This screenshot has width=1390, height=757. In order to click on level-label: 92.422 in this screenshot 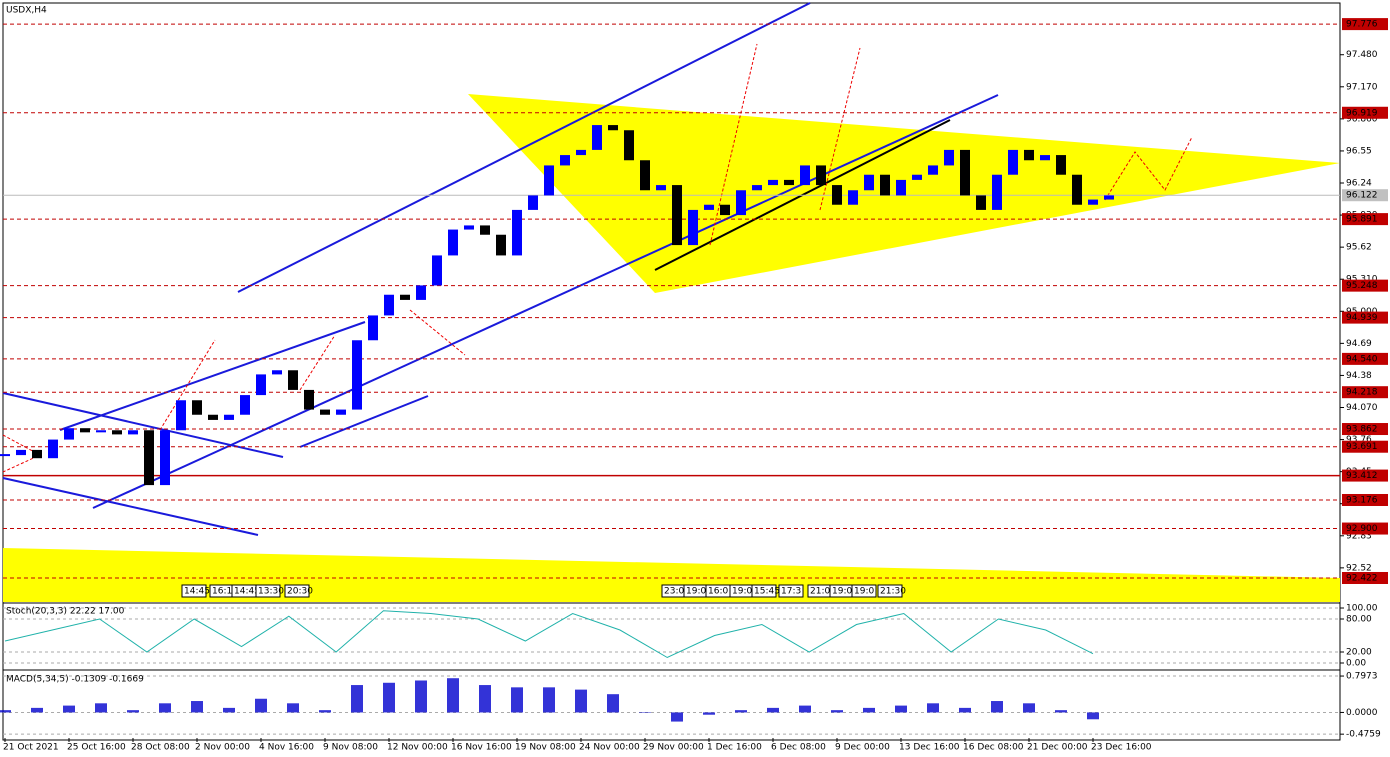, I will do `click(1362, 578)`.